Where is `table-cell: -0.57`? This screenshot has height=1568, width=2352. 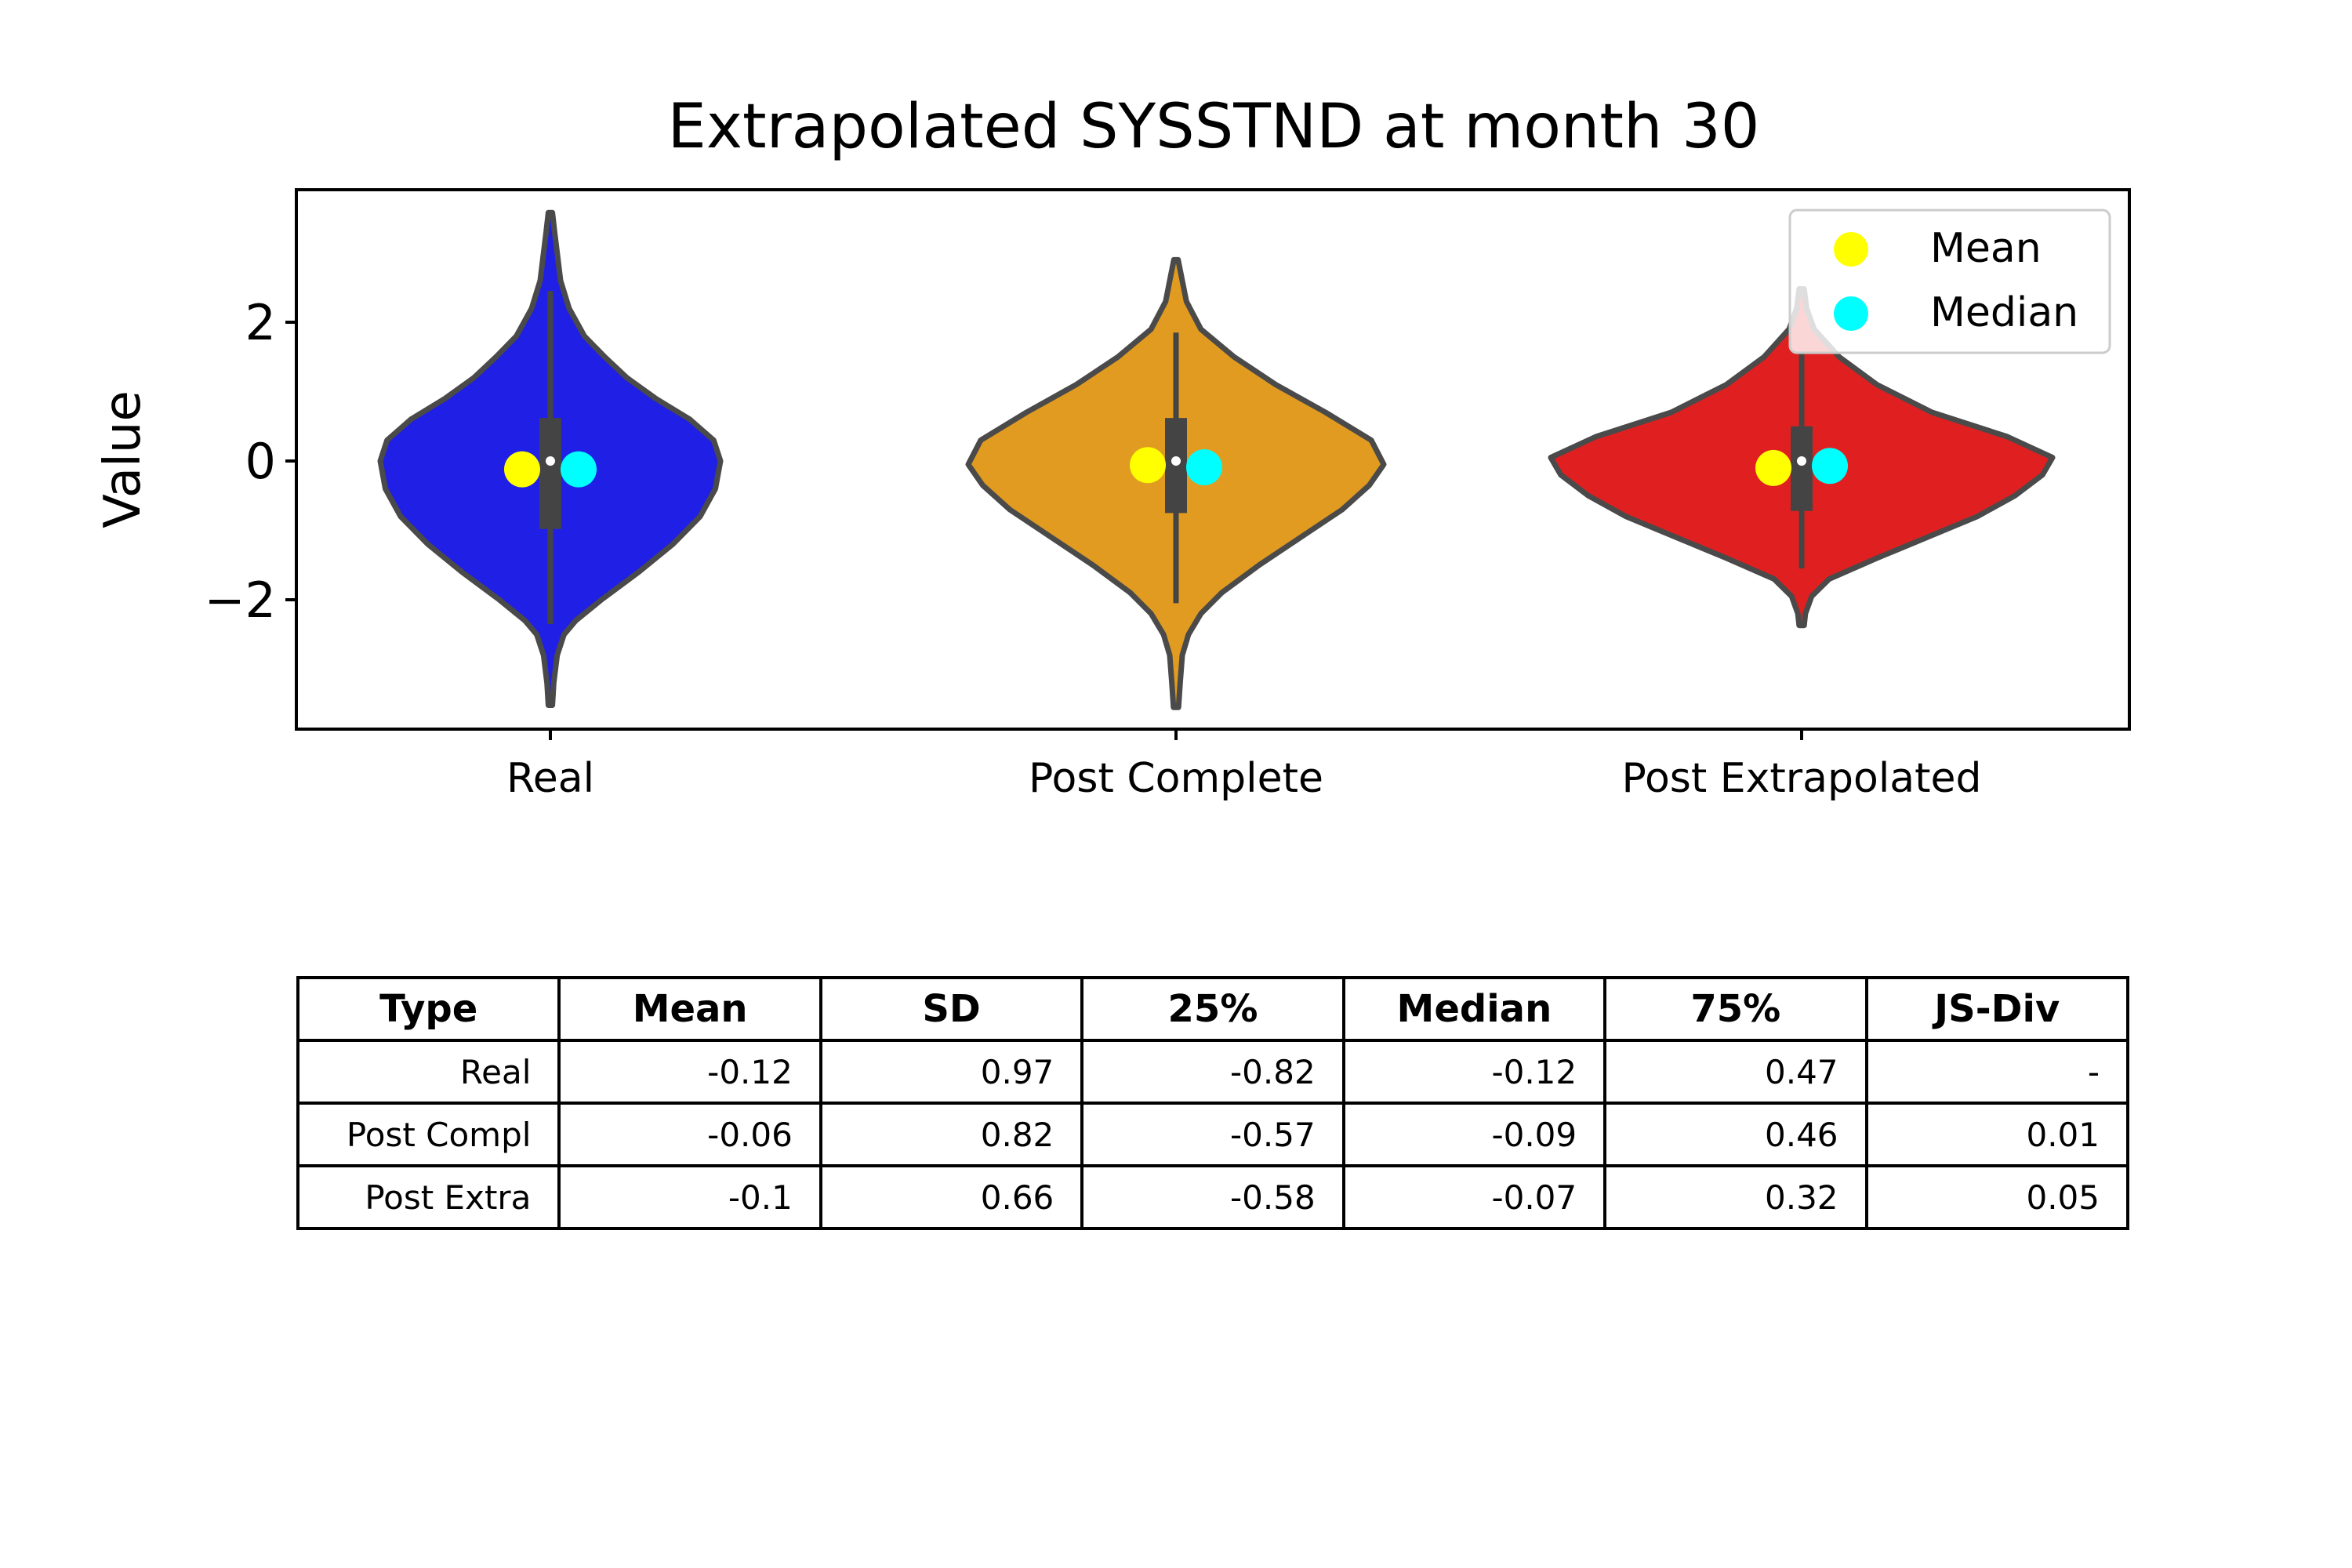
table-cell: -0.57 is located at coordinates (1212, 1134).